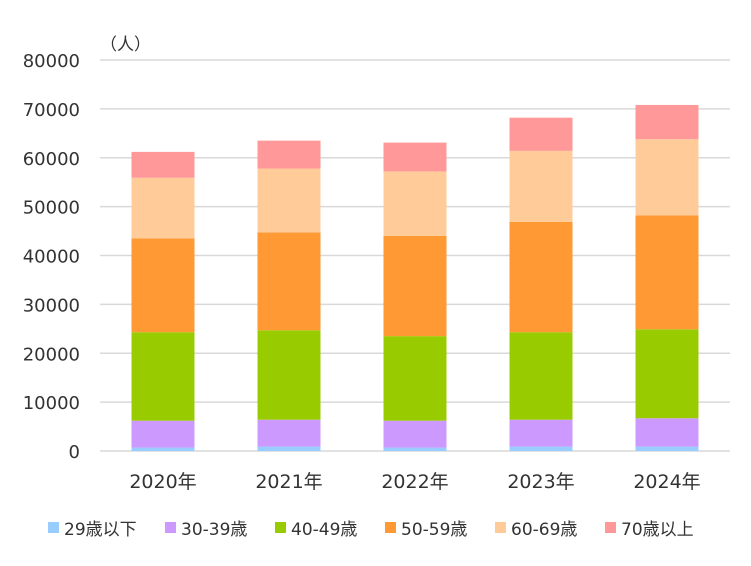 This screenshot has height=566, width=751. I want to click on legend-item: 29歳以下, so click(92, 530).